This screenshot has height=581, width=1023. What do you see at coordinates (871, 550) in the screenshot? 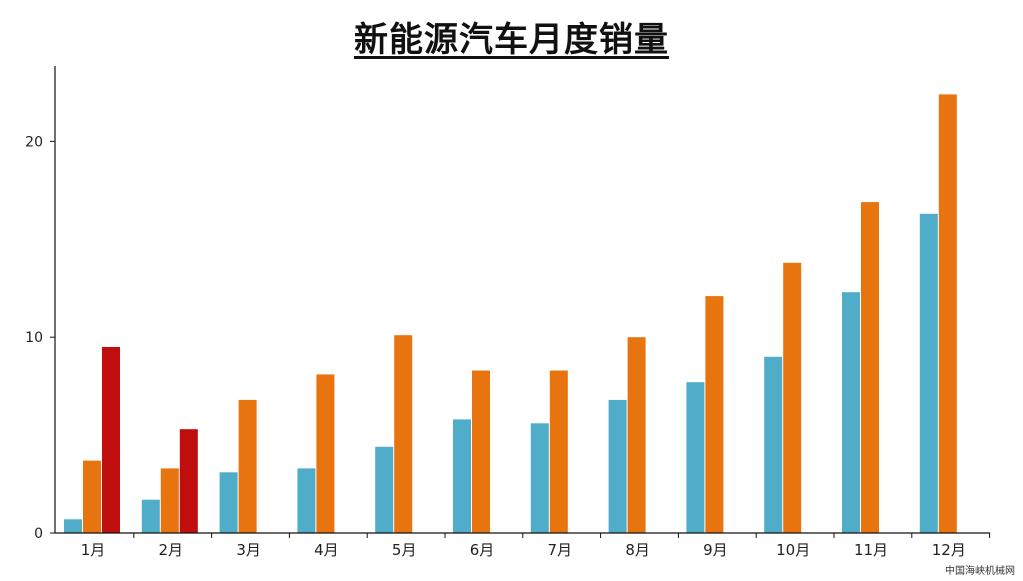
I see `x-category-label-11: 11月` at bounding box center [871, 550].